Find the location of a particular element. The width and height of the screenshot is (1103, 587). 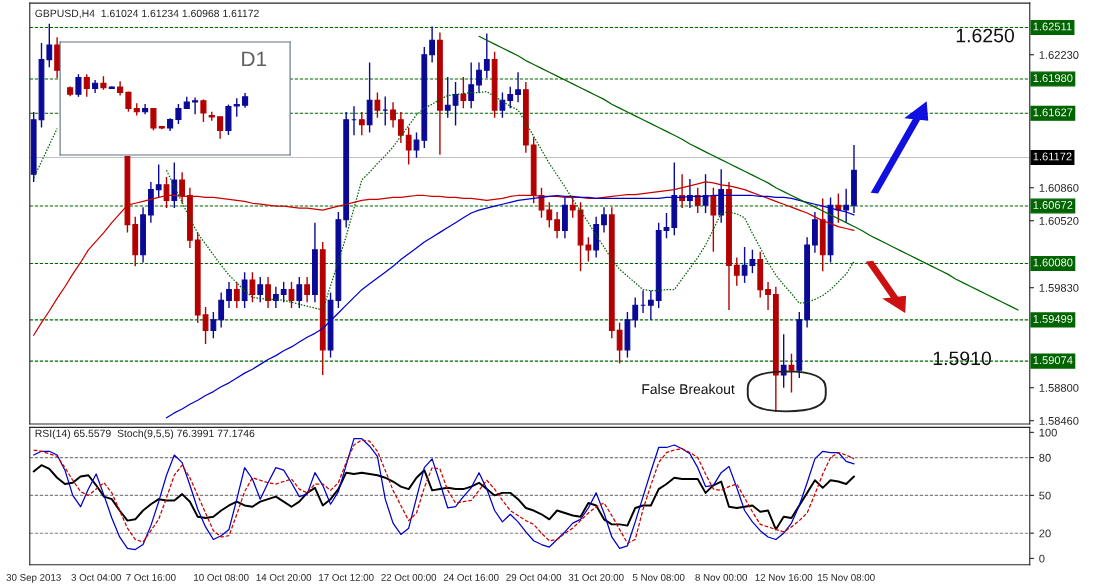

y-tick-label: 1.58460 is located at coordinates (1059, 420).